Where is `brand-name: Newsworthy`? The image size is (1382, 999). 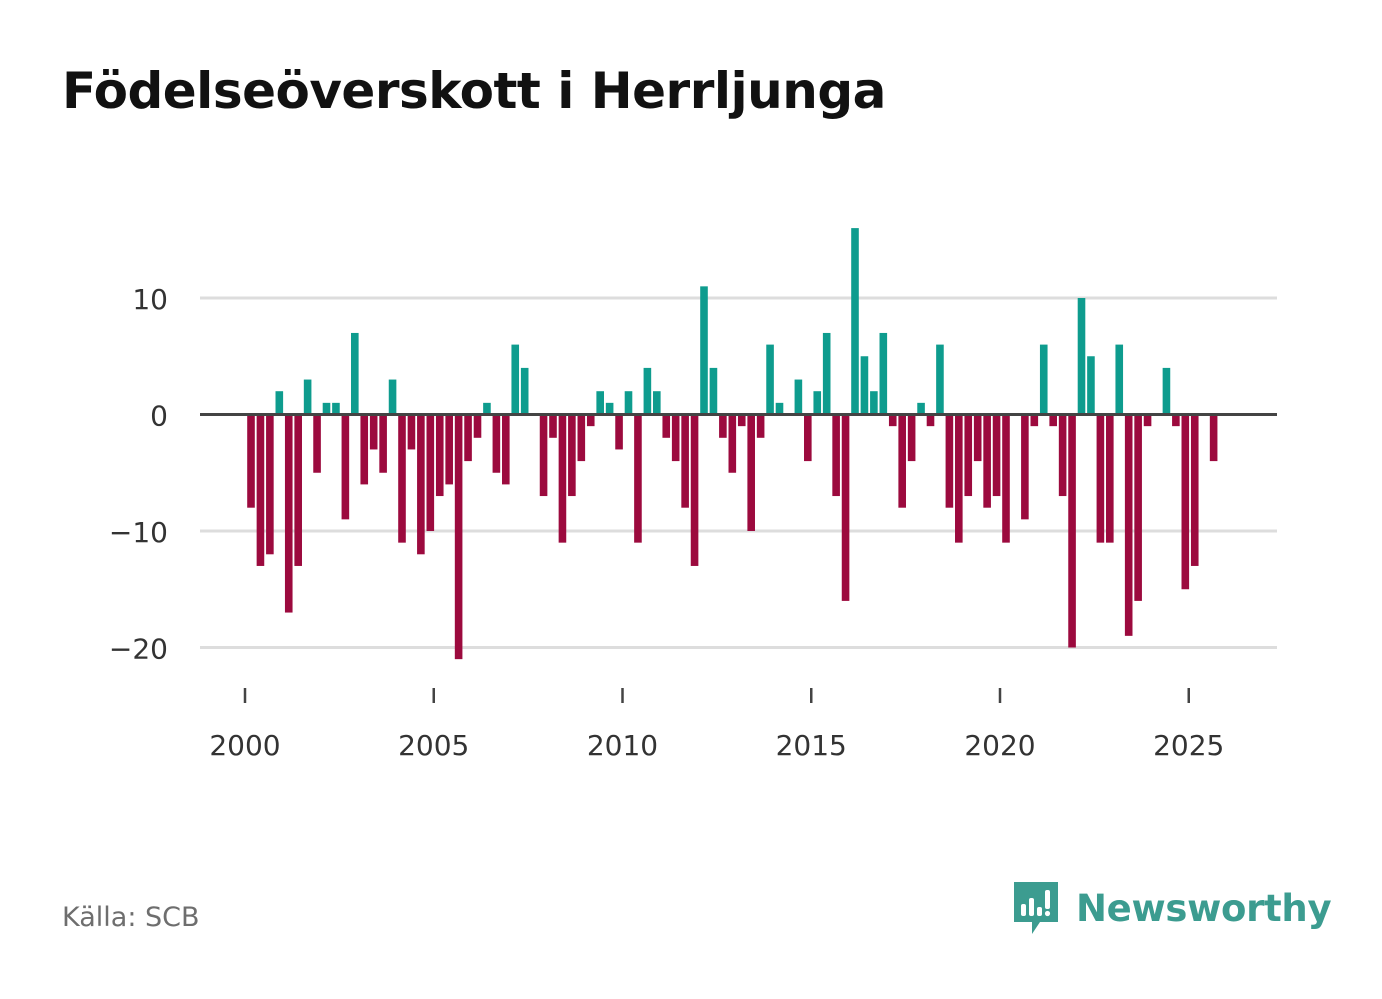 brand-name: Newsworthy is located at coordinates (1204, 908).